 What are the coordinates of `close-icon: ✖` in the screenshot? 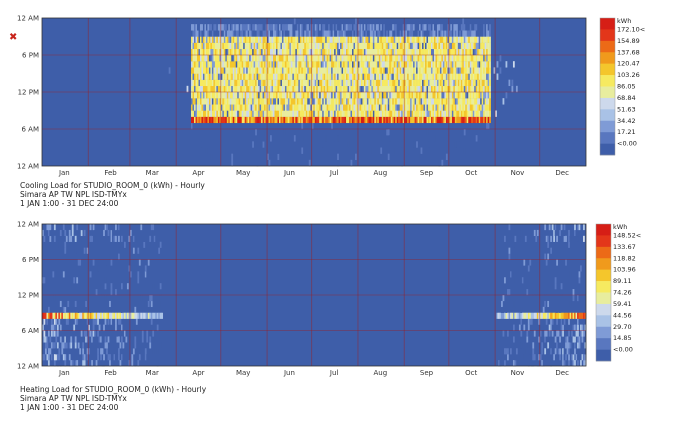 It's located at (13, 37).